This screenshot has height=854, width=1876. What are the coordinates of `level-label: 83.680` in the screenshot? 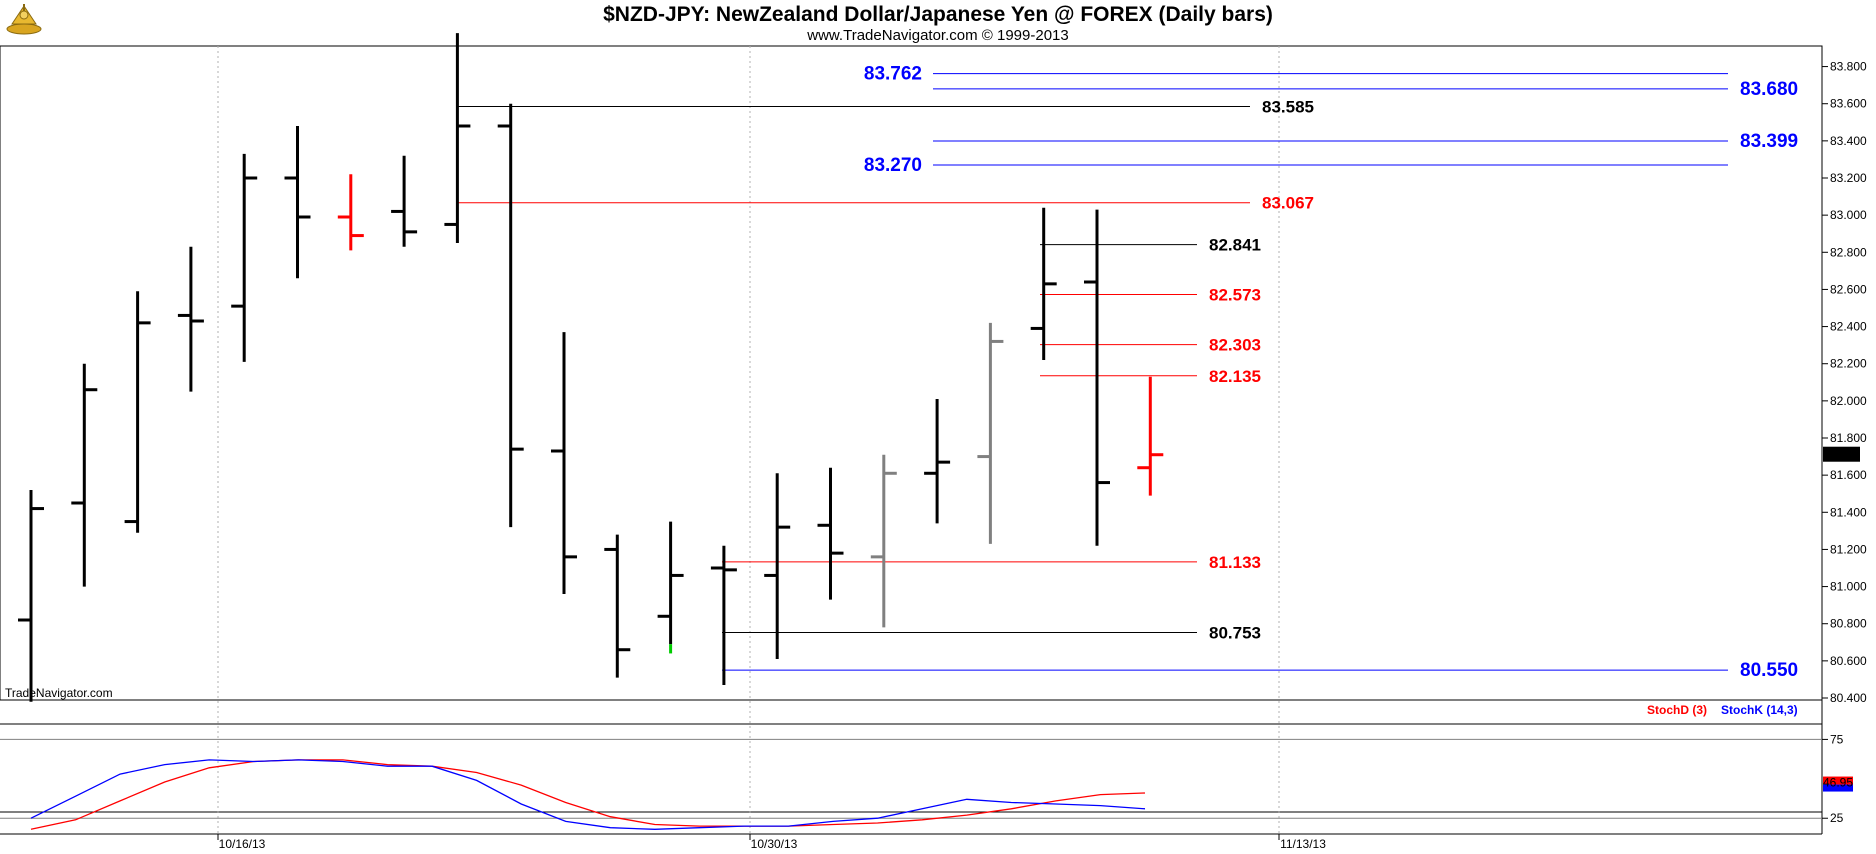 It's located at (1769, 89).